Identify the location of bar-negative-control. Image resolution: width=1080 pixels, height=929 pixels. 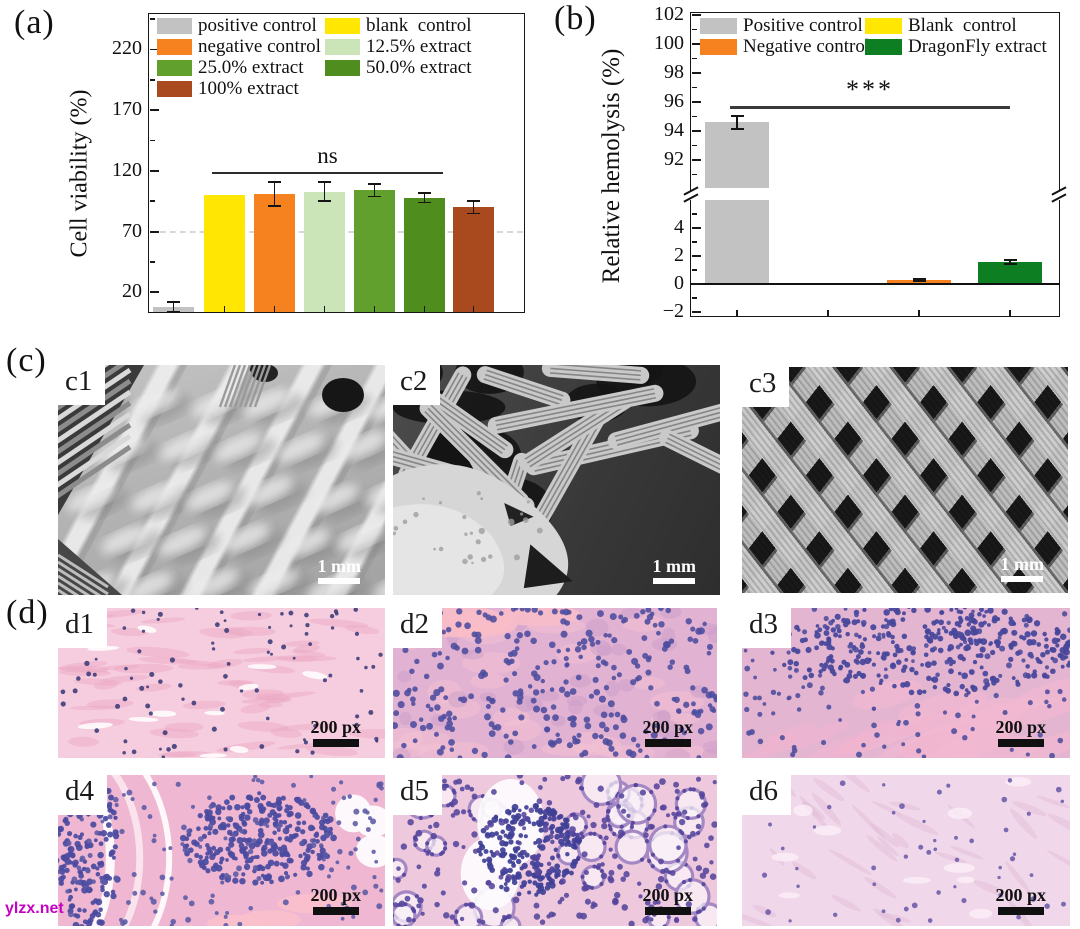
(274, 252).